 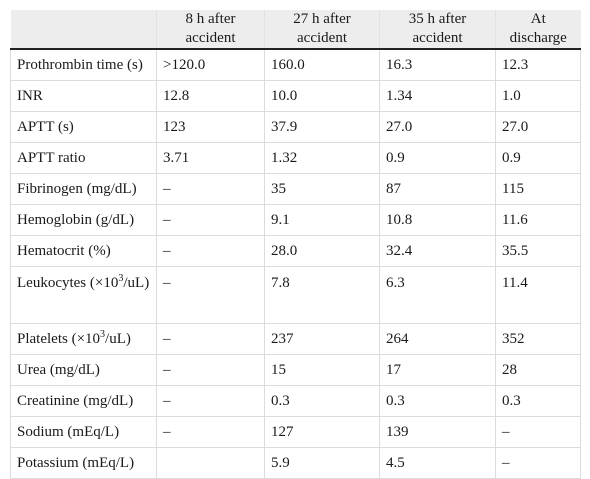 I want to click on table-row: Hemoglobin (g/dL) – 9.1 10.8 11.6, so click(x=295, y=220).